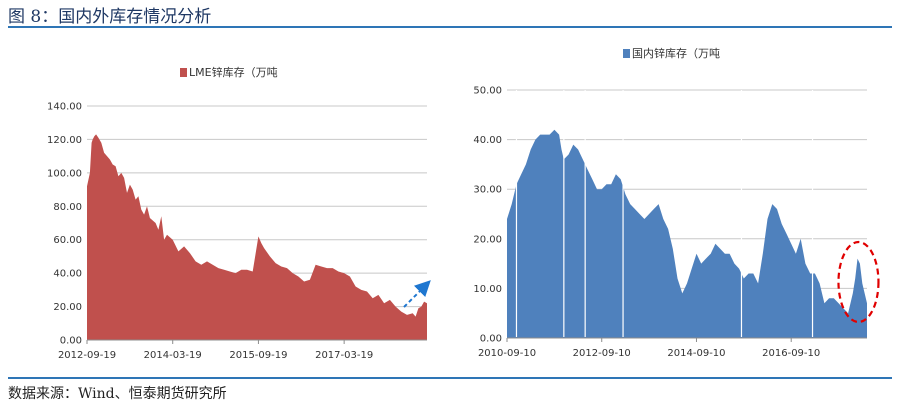 The width and height of the screenshot is (900, 408). Describe the element at coordinates (450, 27) in the screenshot. I see `title-rule` at that location.